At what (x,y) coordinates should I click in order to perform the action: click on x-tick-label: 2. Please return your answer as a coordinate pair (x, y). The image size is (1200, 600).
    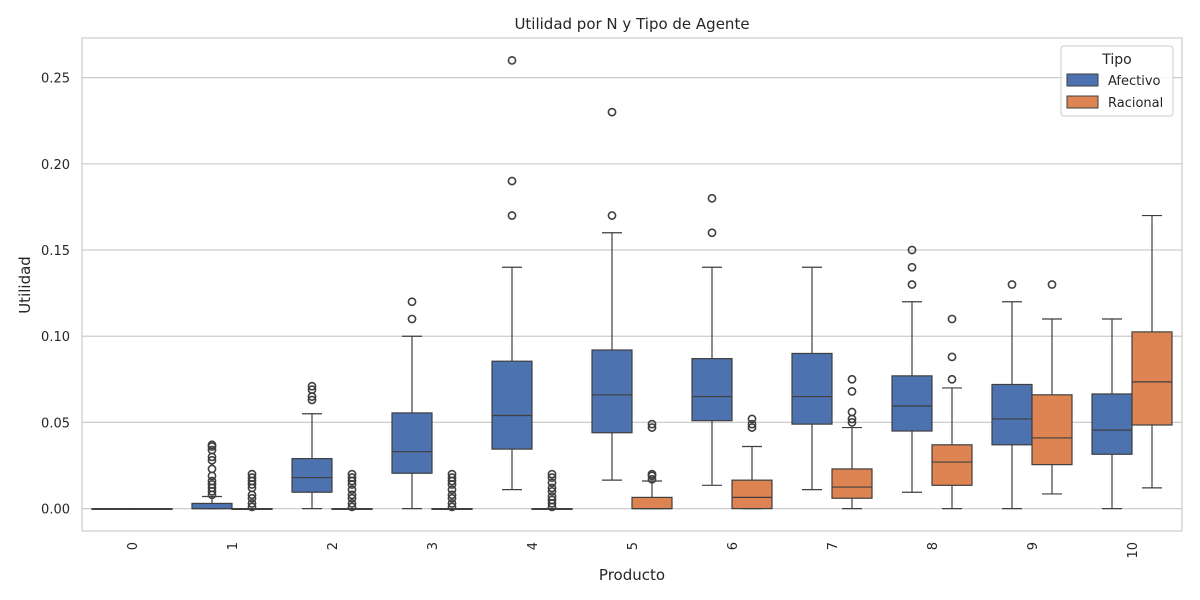
    Looking at the image, I should click on (333, 546).